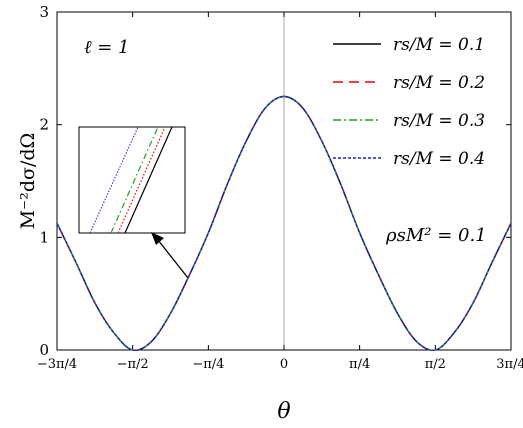  What do you see at coordinates (106, 47) in the screenshot?
I see `annotation-ell: ℓ = 1` at bounding box center [106, 47].